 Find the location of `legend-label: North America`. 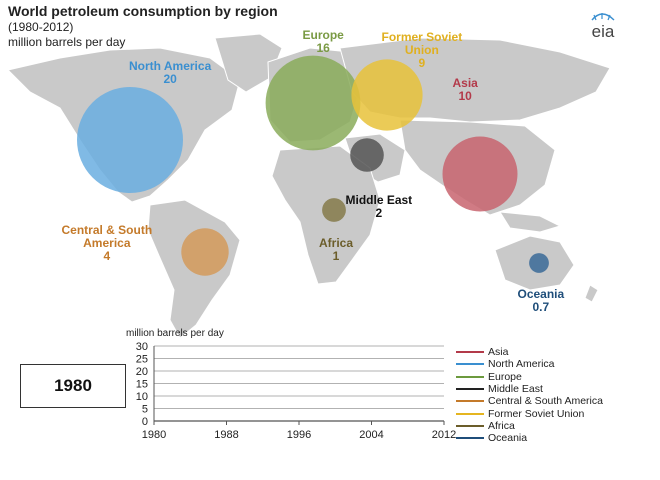

legend-label: North America is located at coordinates (521, 364).